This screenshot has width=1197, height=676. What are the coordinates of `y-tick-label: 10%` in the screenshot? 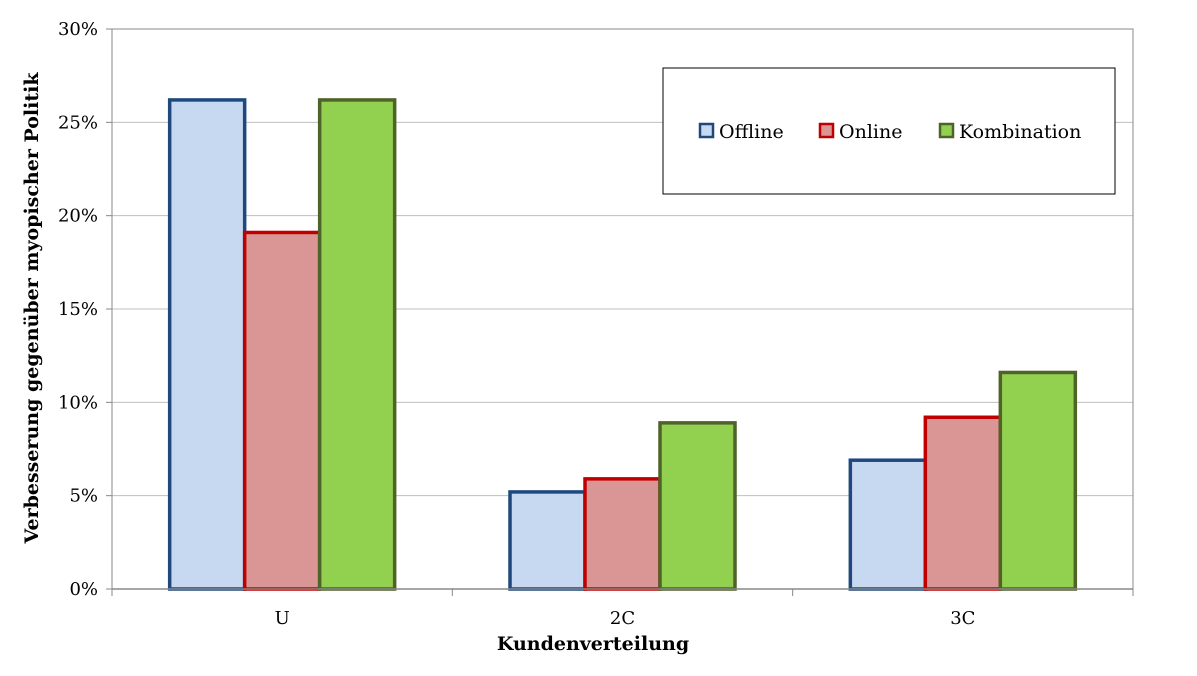 It's located at (78, 402).